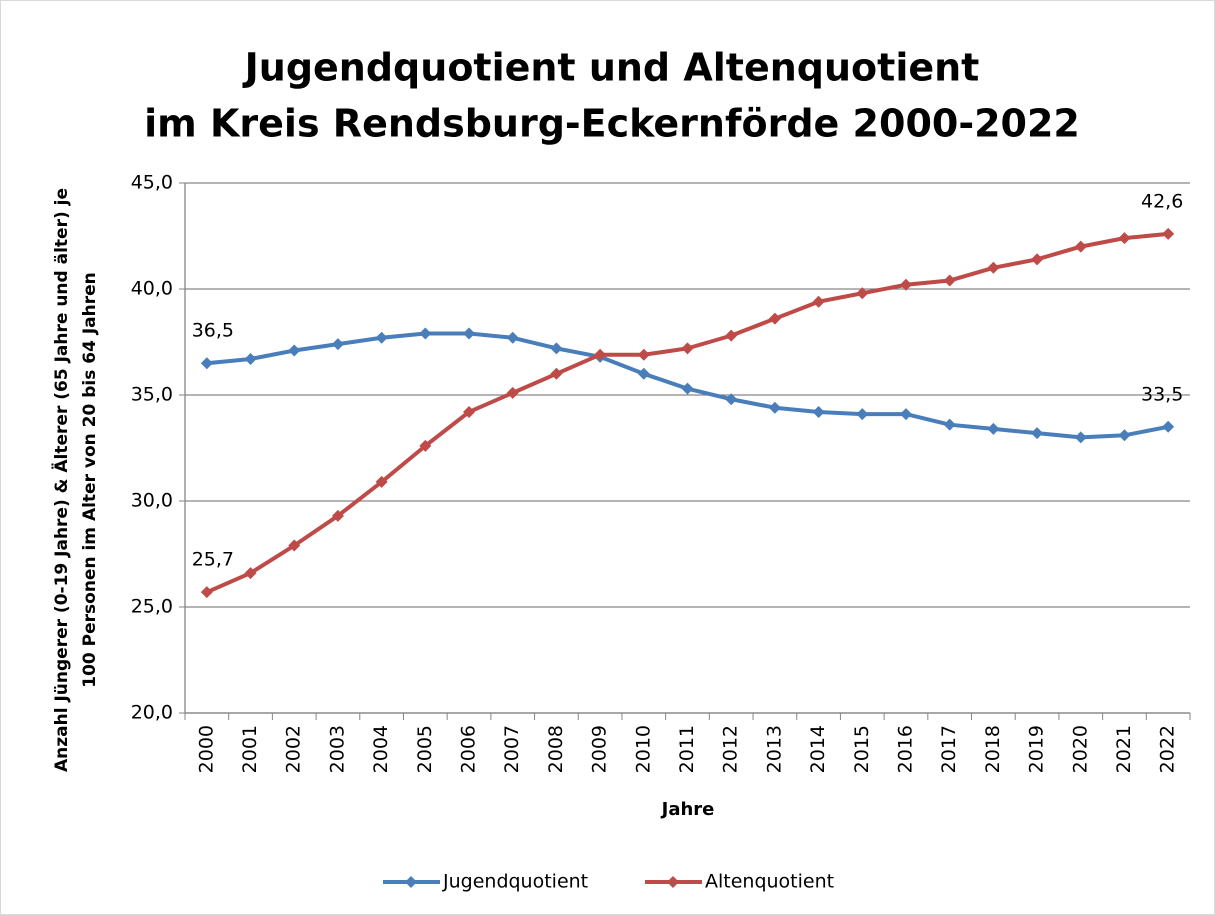 Image resolution: width=1215 pixels, height=915 pixels. I want to click on x-tick-label: 2018, so click(993, 749).